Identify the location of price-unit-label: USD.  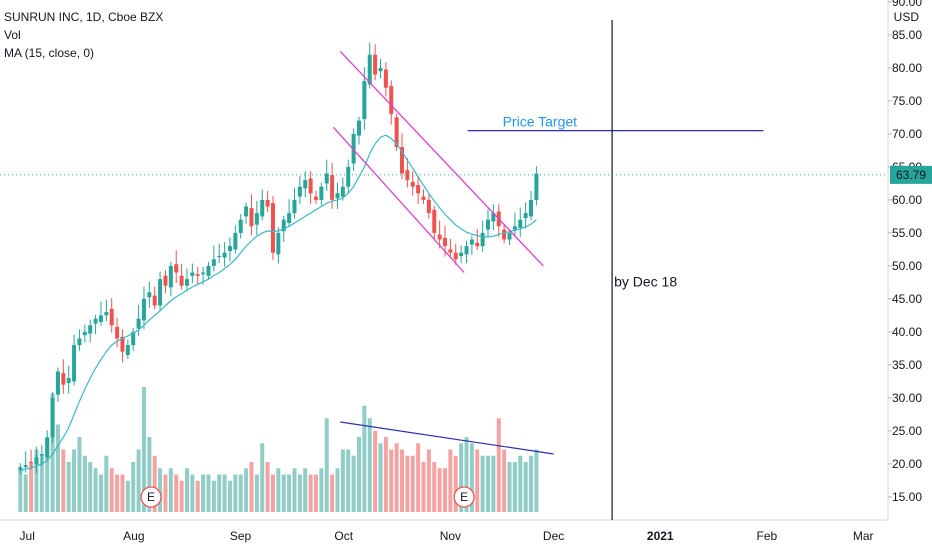
(907, 17).